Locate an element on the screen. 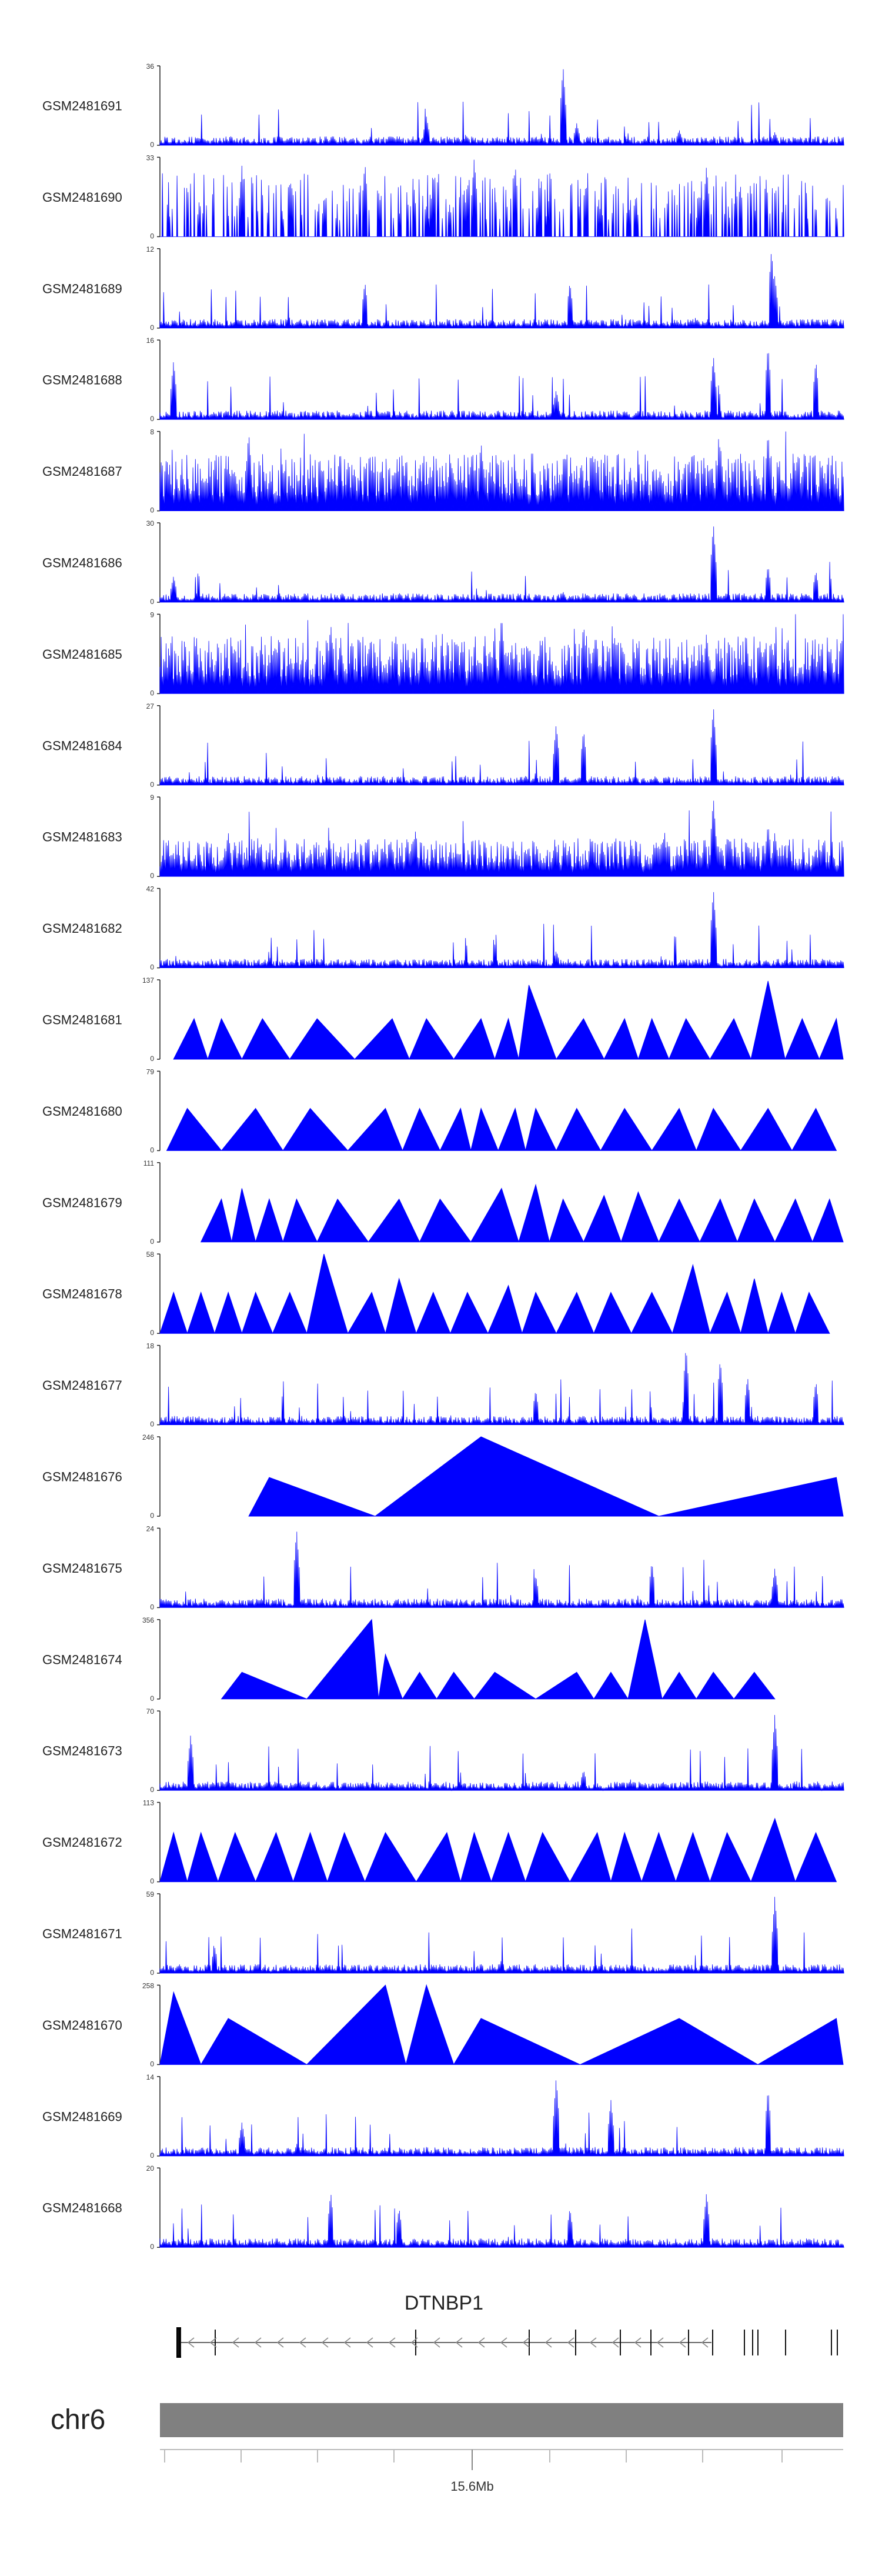  track-gsm2481676: GSM2481676 246 0 is located at coordinates (443, 1476).